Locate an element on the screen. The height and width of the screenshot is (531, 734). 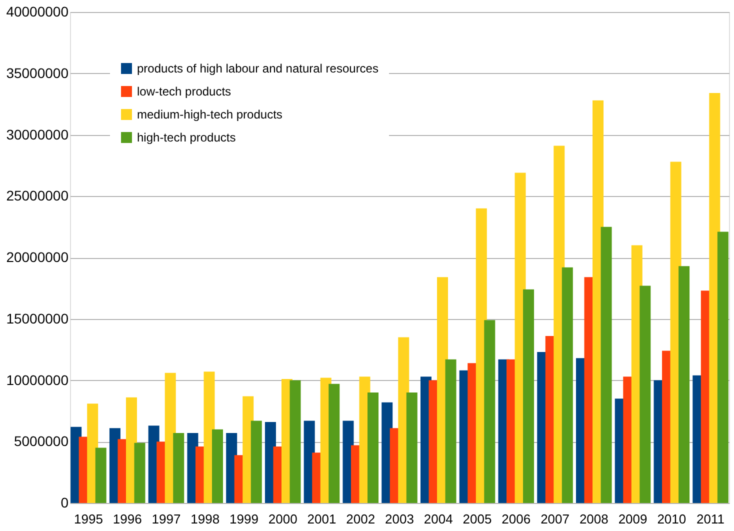
y-tick-label: 0 is located at coordinates (64, 502).